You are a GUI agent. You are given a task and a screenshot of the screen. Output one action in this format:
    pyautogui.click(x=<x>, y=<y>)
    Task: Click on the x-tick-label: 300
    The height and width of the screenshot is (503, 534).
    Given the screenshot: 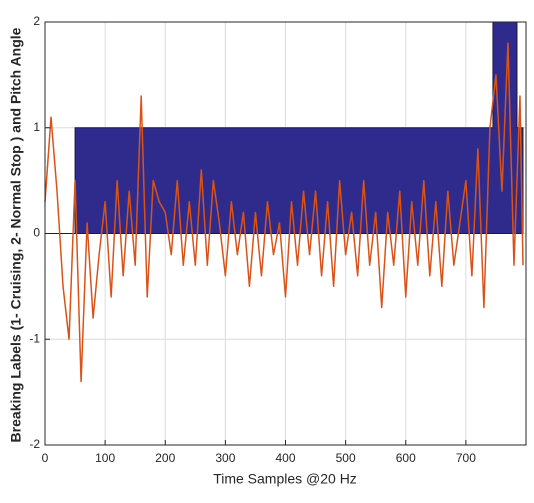 What is the action you would take?
    pyautogui.click(x=225, y=458)
    